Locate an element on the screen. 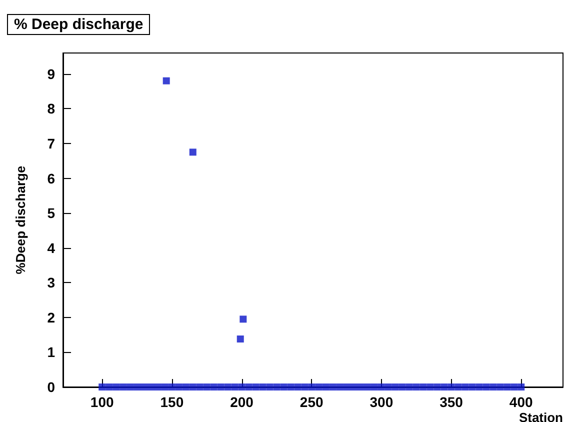 This screenshot has height=422, width=565. x-tick-label: 350 is located at coordinates (452, 402).